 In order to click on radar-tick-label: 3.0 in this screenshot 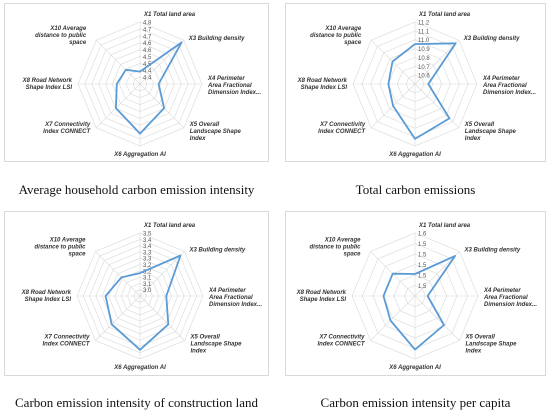, I will do `click(147, 291)`.